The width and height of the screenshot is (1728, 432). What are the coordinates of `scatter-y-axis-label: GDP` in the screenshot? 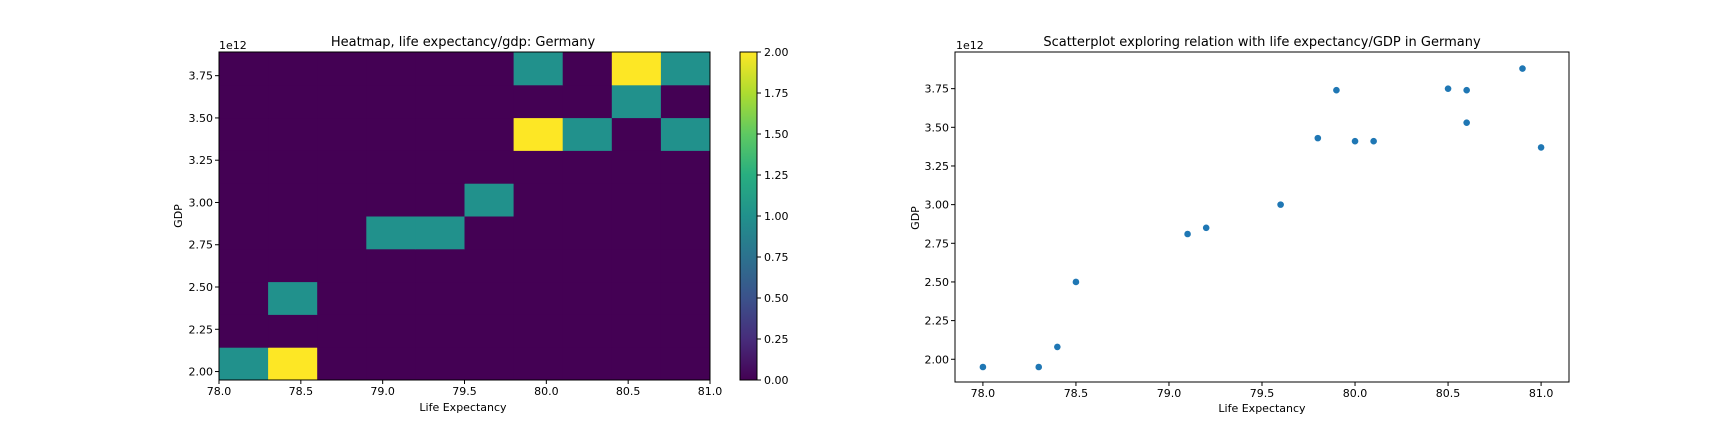 It's located at (915, 218).